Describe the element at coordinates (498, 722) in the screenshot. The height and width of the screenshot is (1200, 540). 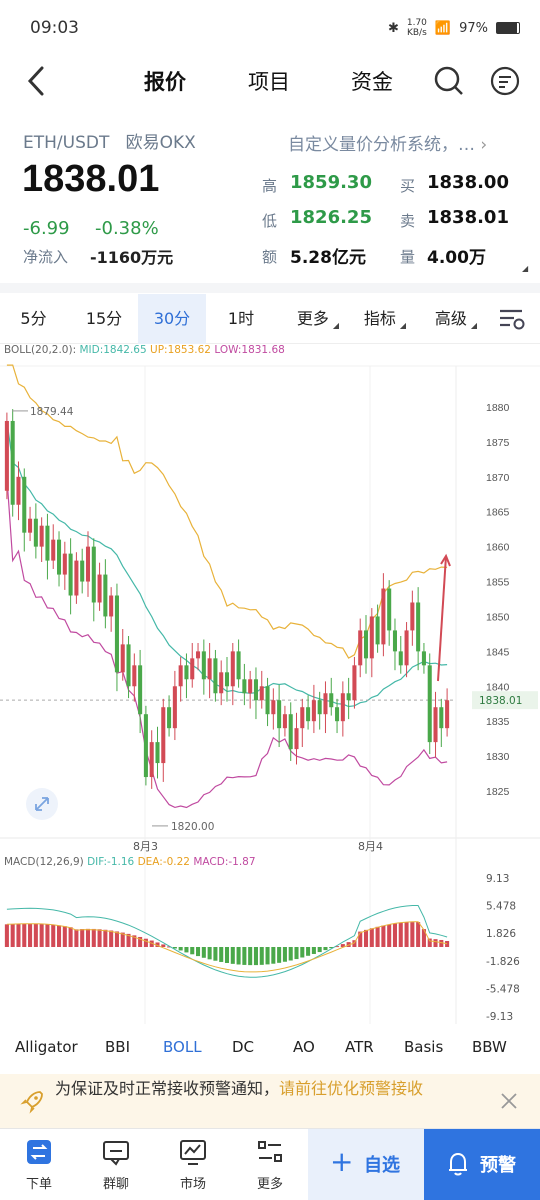
I see `price-tick-label: 1835` at that location.